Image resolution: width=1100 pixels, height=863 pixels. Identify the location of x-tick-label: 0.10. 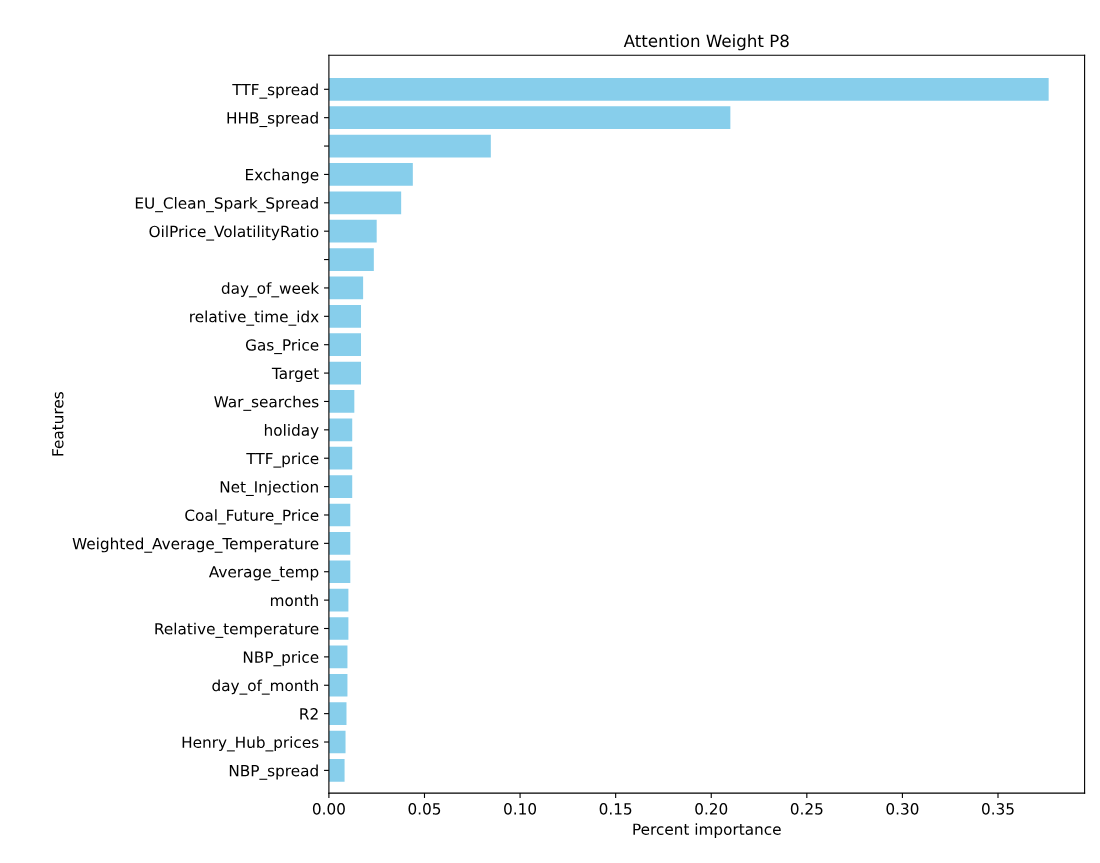
(520, 809).